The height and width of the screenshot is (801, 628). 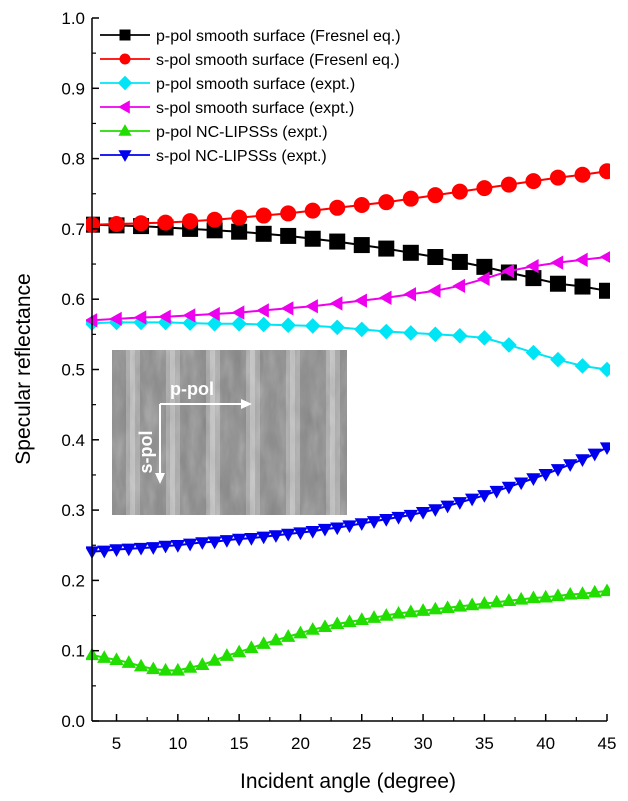 I want to click on x-tick-label: 30, so click(x=423, y=743).